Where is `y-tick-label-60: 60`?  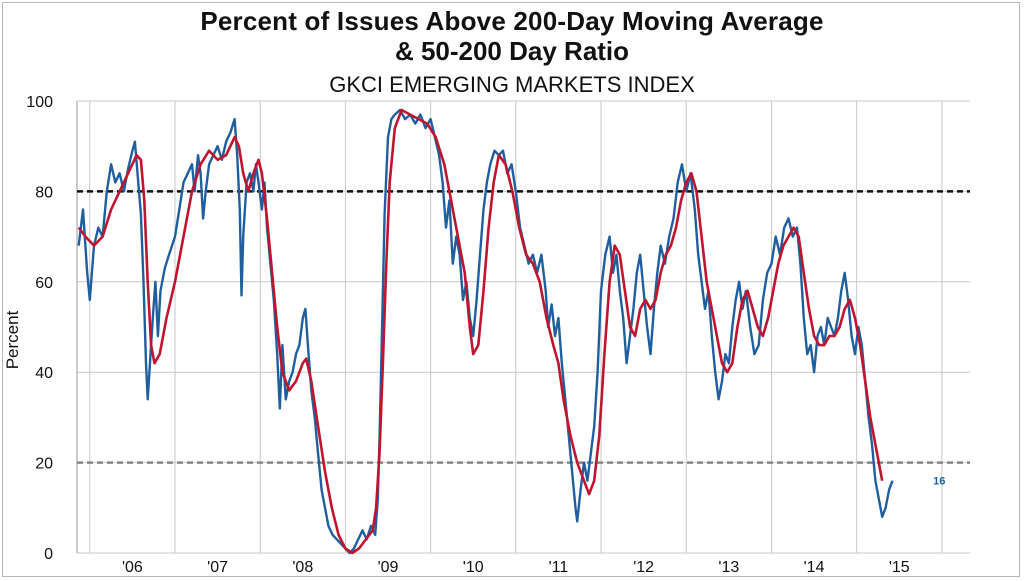
y-tick-label-60: 60 is located at coordinates (44, 283).